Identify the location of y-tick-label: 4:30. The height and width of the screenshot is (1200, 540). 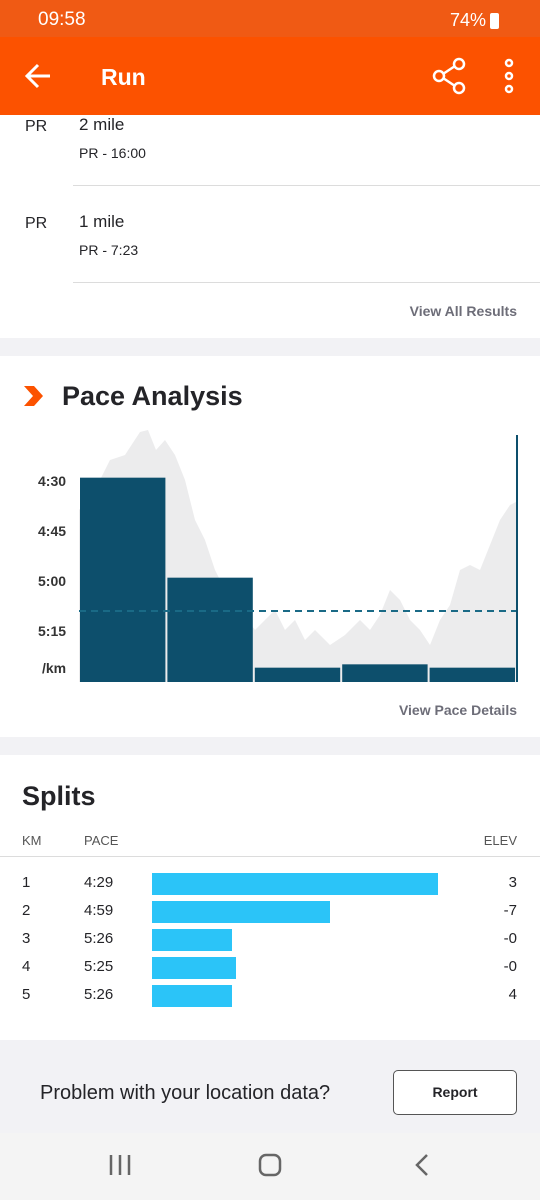
(52, 481).